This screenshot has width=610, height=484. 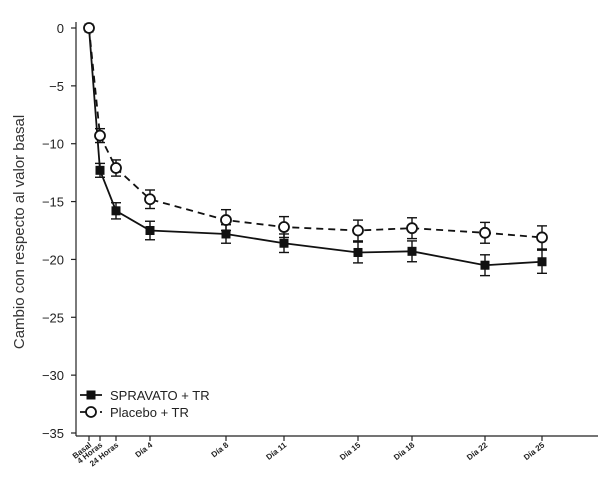 I want to click on x-tick-label: Día 18, so click(x=404, y=451).